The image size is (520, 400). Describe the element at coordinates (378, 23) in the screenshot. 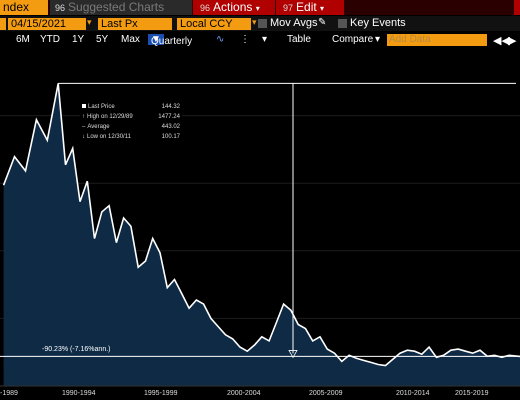

I see `key-events-label: Key Events` at that location.